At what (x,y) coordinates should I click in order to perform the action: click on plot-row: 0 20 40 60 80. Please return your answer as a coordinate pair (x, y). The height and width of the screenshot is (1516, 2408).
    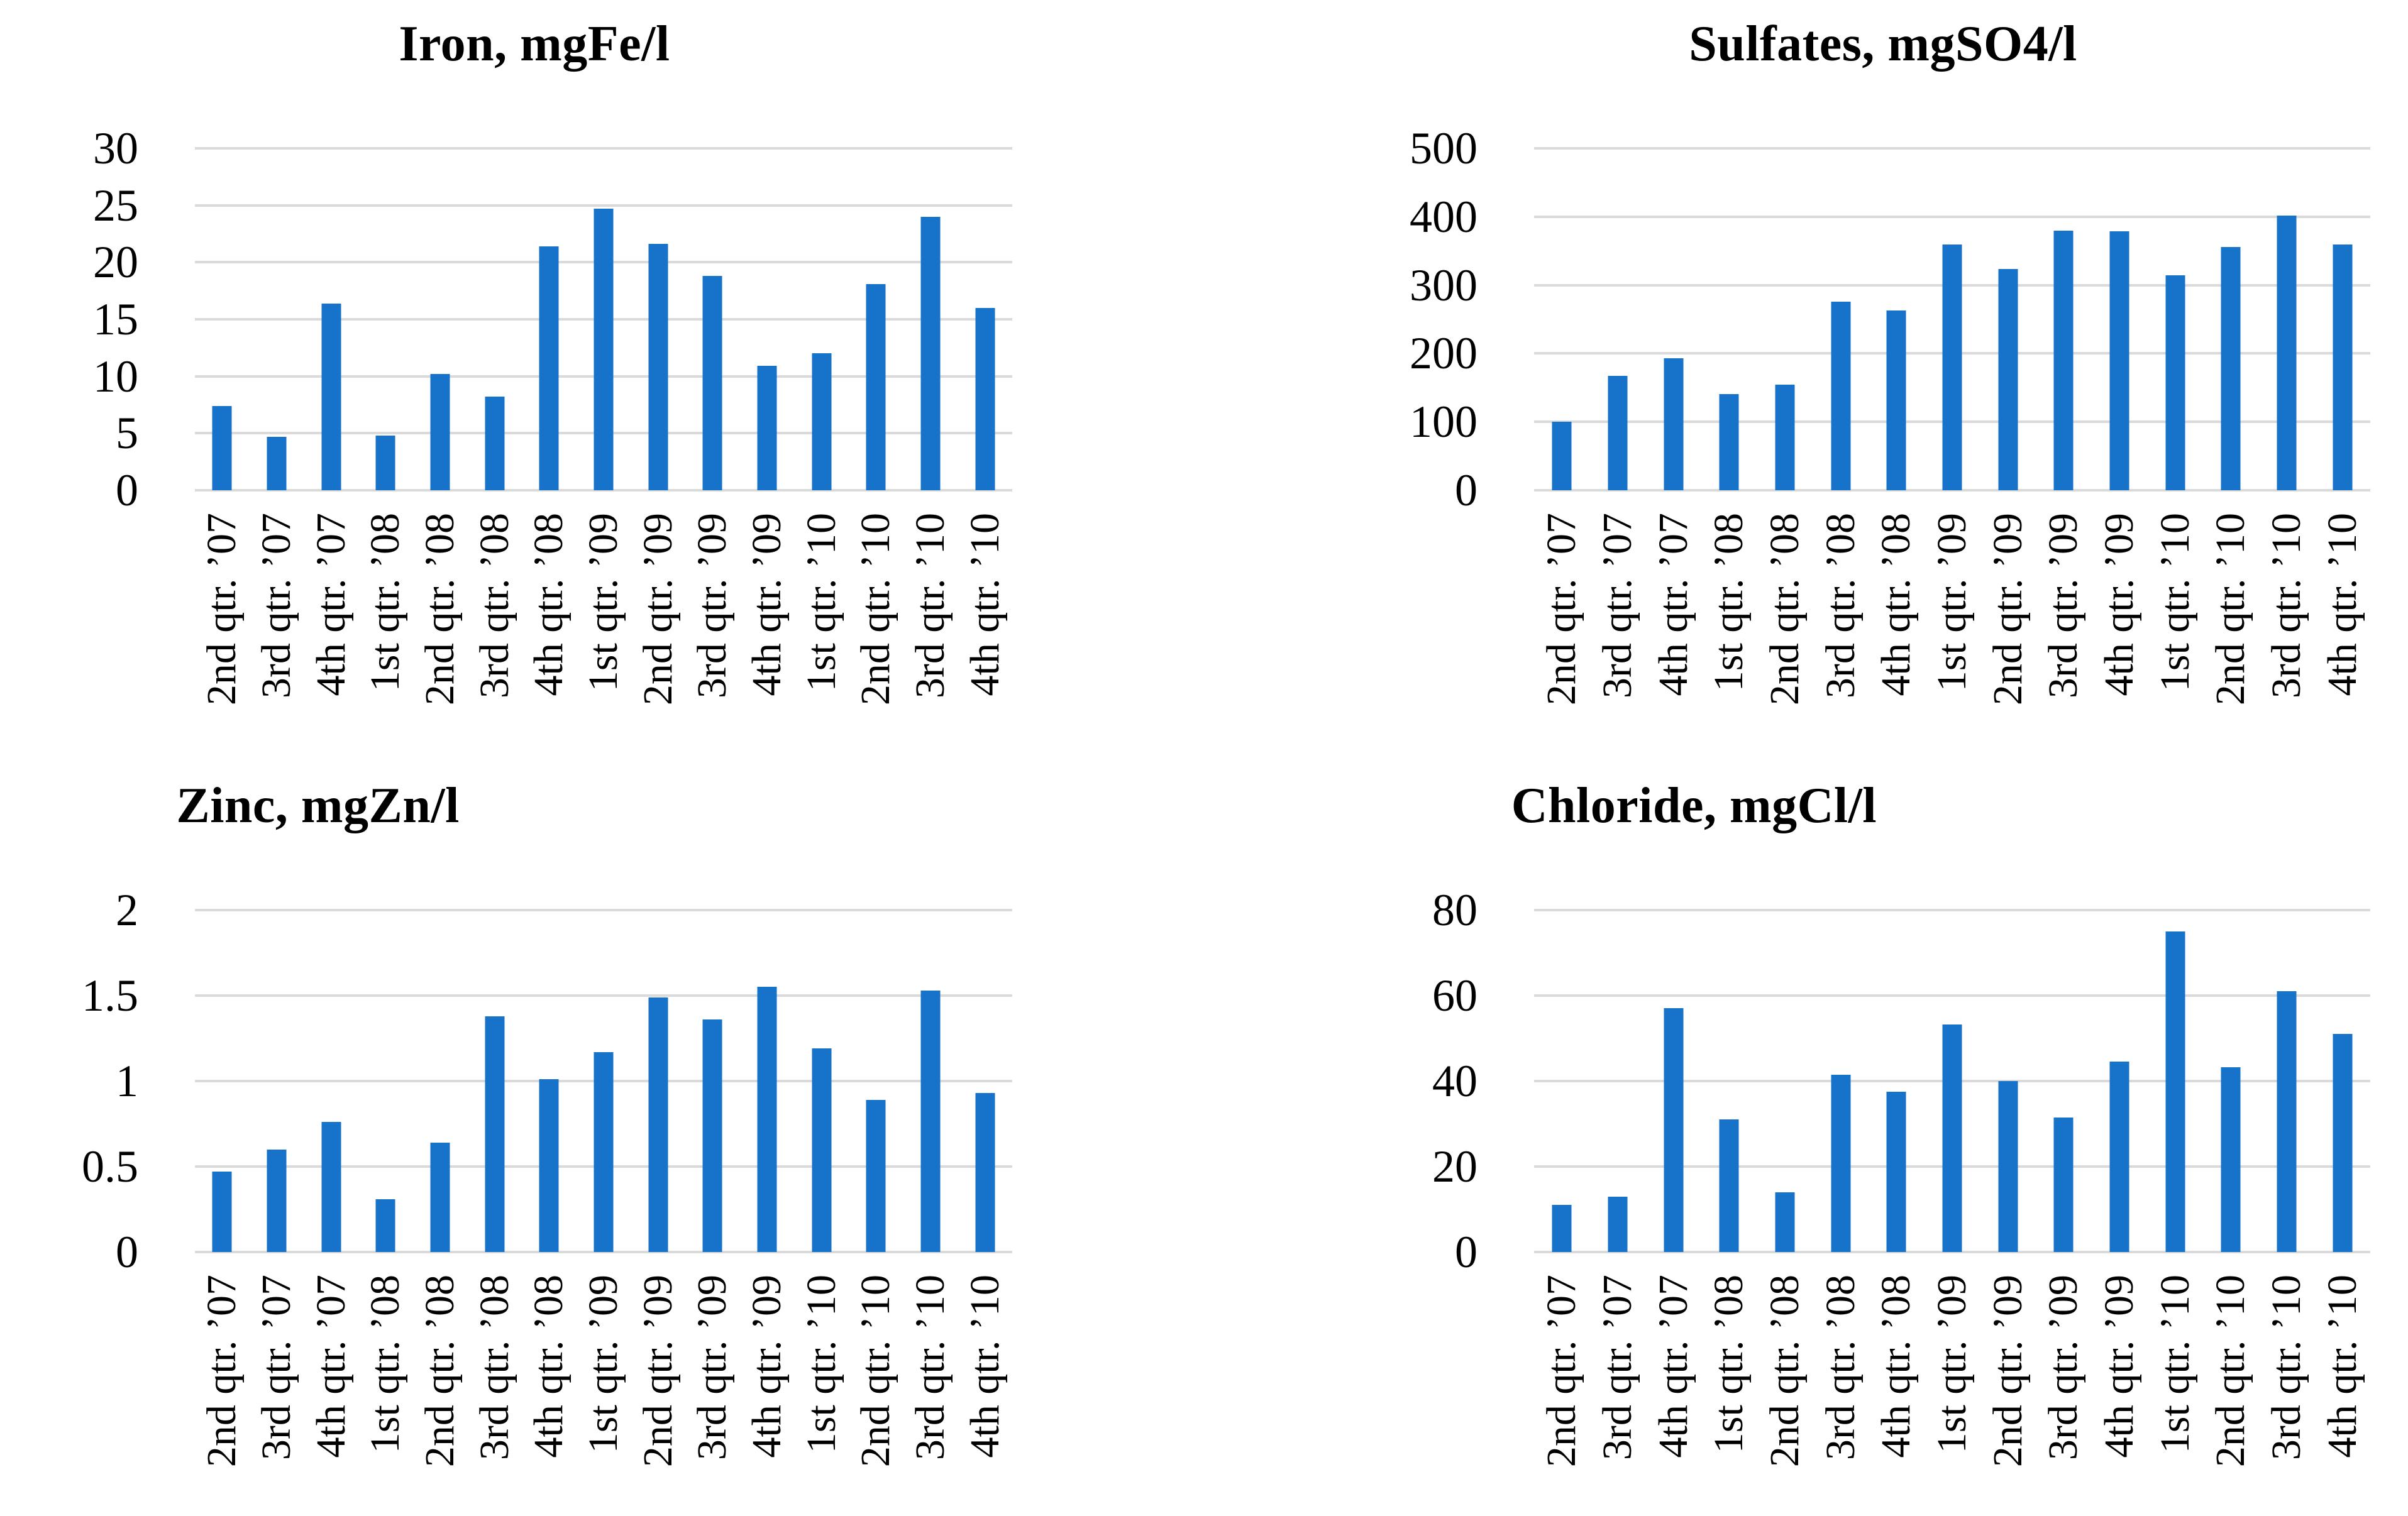
    Looking at the image, I should click on (1883, 1081).